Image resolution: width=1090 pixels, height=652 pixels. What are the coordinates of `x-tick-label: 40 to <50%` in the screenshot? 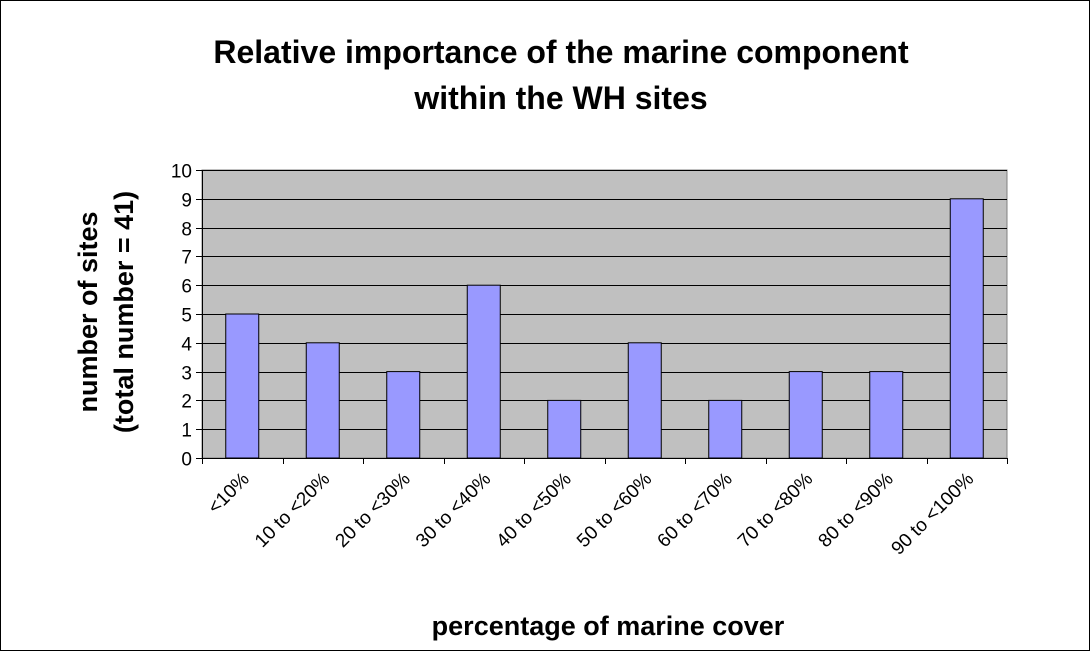 It's located at (534, 510).